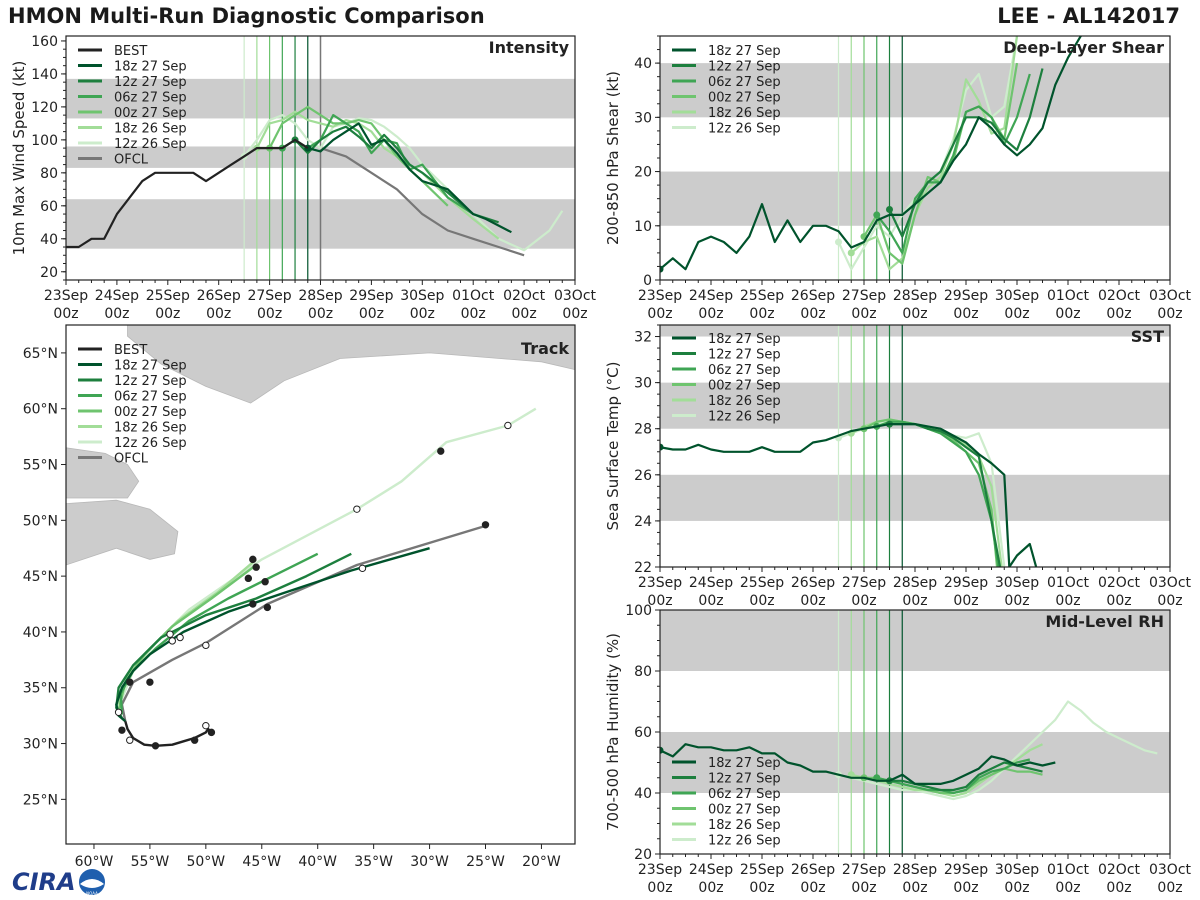  What do you see at coordinates (643, 476) in the screenshot?
I see `sst-ytick-label: 26` at bounding box center [643, 476].